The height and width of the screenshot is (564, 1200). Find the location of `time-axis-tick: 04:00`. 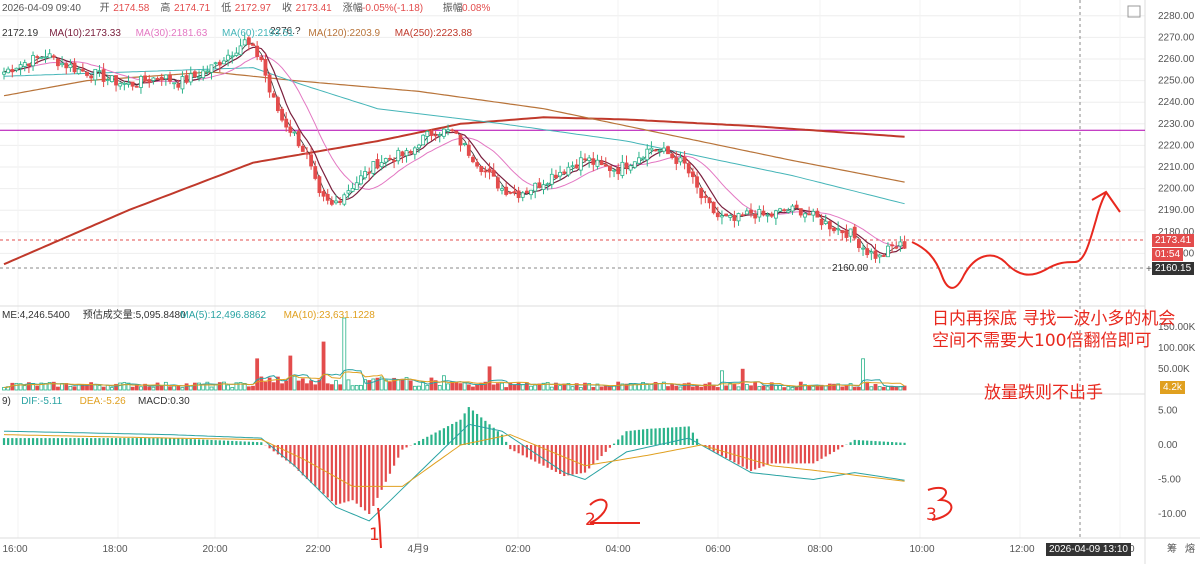

time-axis-tick: 04:00 is located at coordinates (617, 549).